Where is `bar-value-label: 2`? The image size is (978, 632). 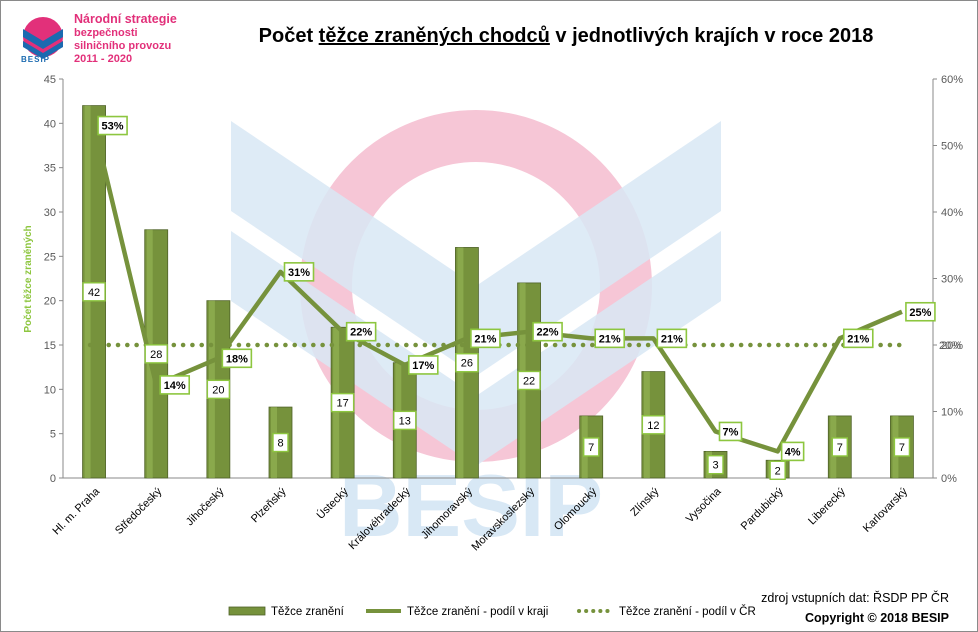
bar-value-label: 2 is located at coordinates (778, 471).